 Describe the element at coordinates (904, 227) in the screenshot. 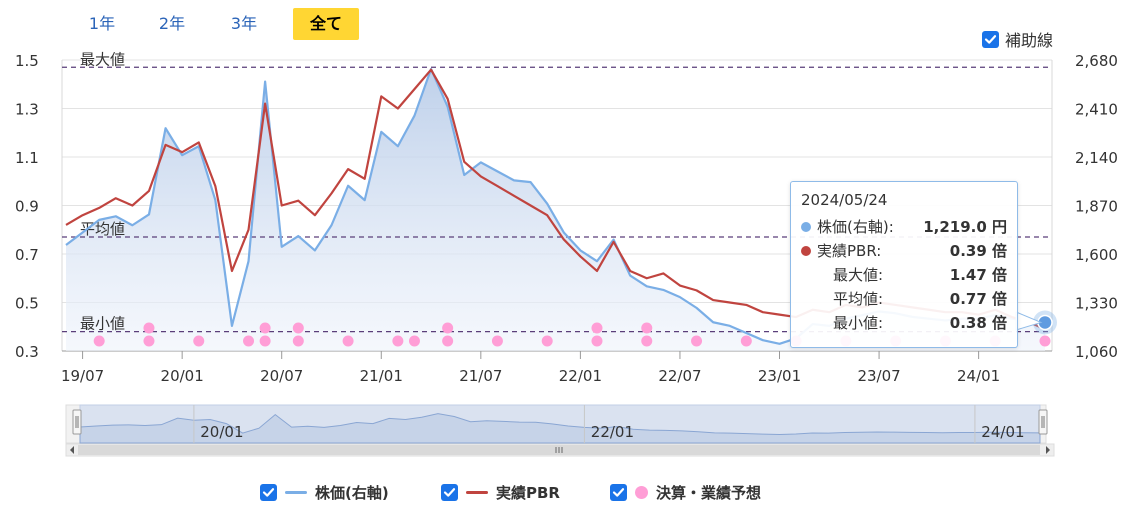

I see `tooltip-row: 株価(右軸): 1,219.0 円` at that location.